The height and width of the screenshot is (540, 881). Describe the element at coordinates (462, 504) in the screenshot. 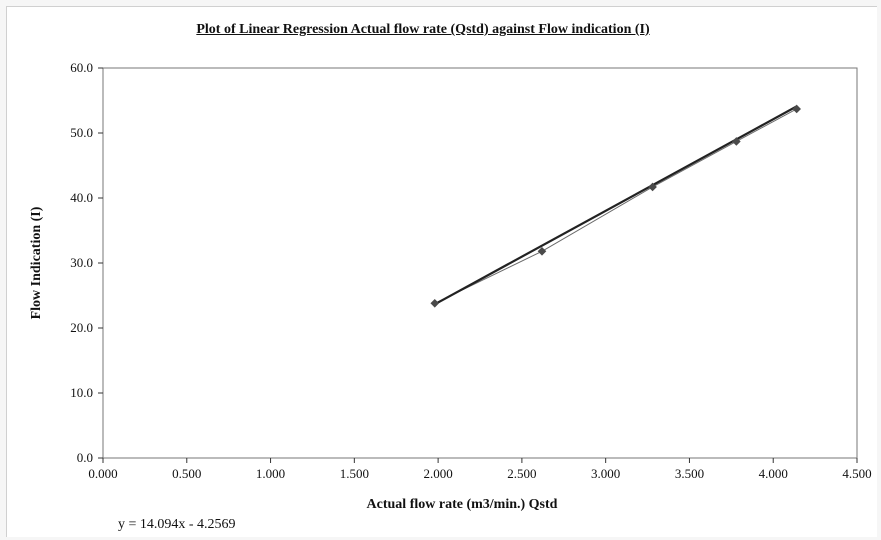

I see `x-axis-label: Actual flow rate (m3/min.) Qstd` at that location.